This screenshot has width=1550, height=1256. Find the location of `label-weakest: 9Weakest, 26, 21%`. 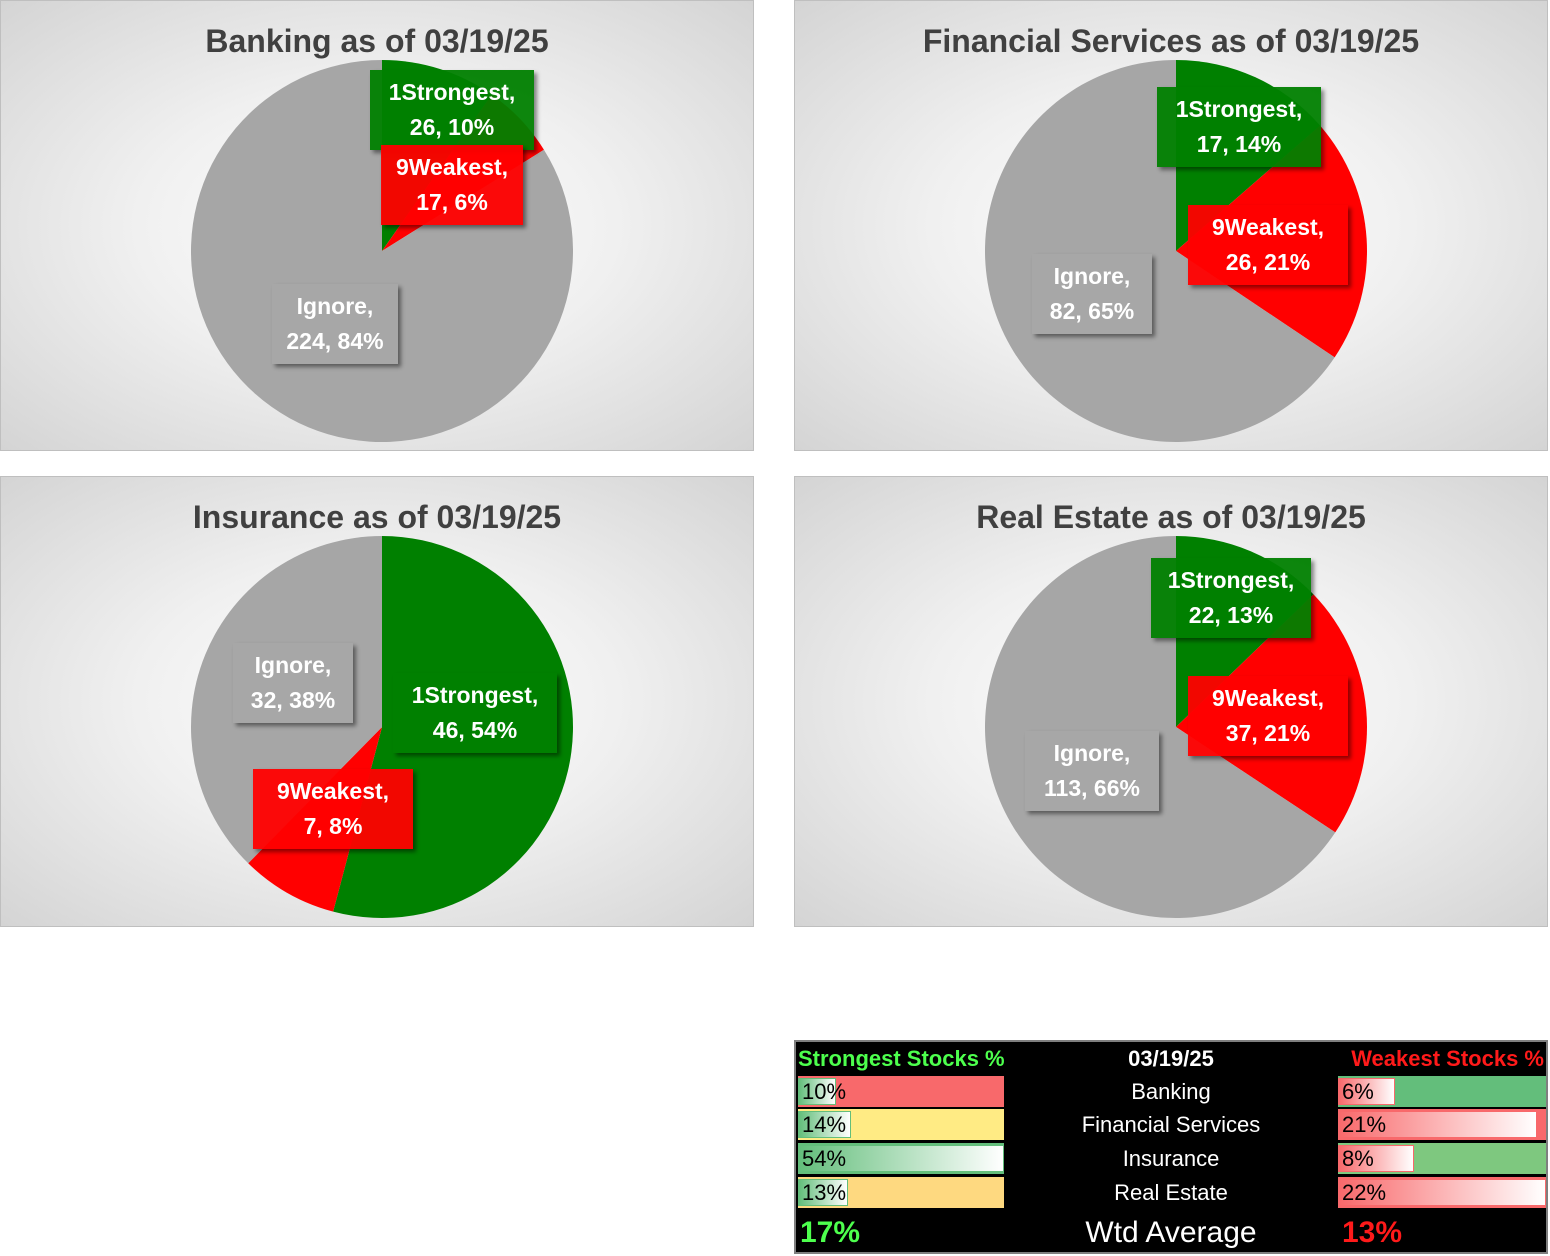

label-weakest: 9Weakest, 26, 21% is located at coordinates (1268, 245).